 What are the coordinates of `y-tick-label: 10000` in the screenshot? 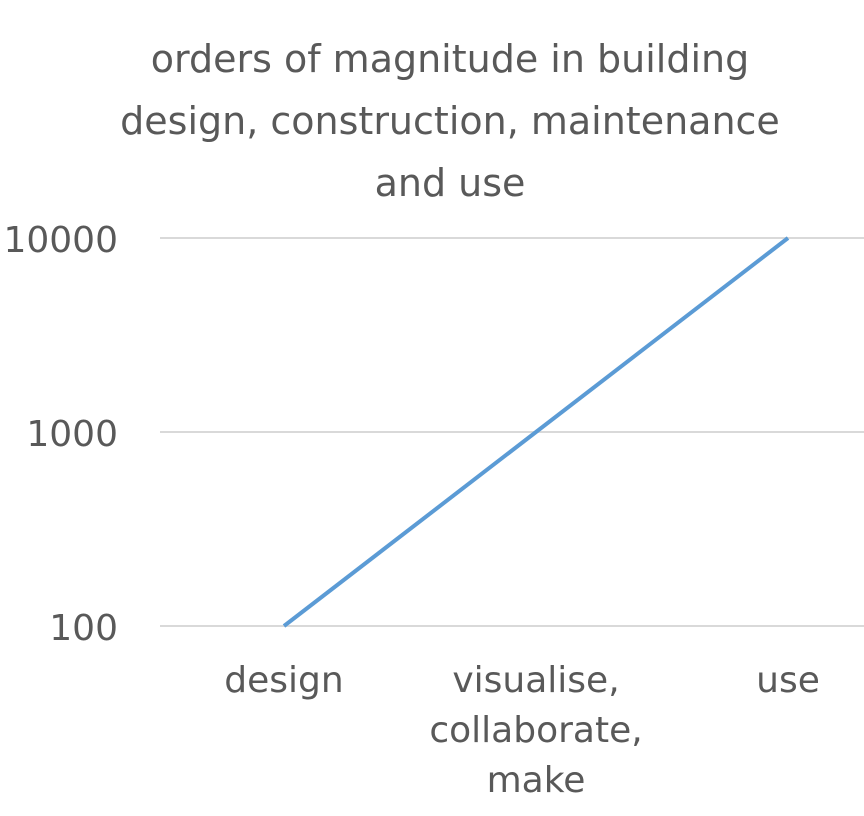 It's located at (60, 240).